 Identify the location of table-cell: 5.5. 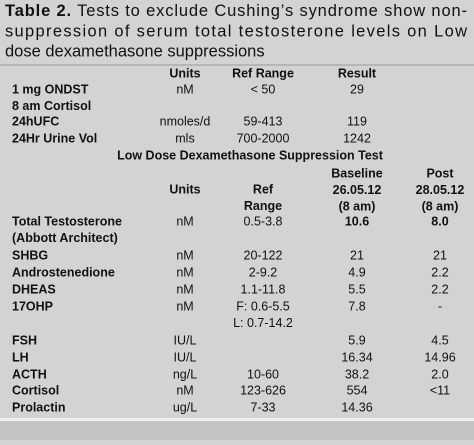
(356, 289).